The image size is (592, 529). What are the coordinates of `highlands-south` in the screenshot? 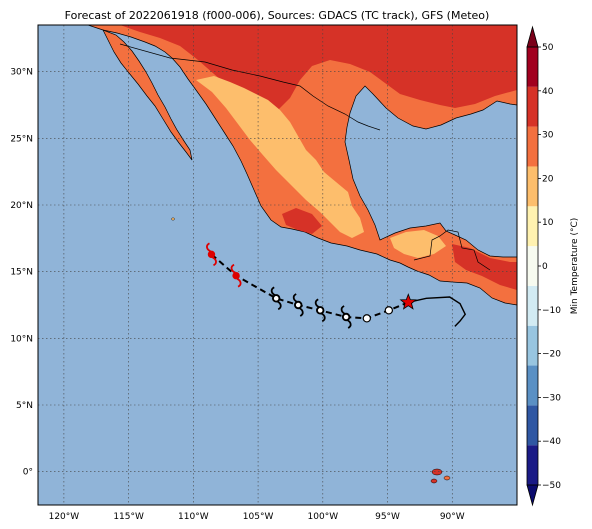 It's located at (418, 244).